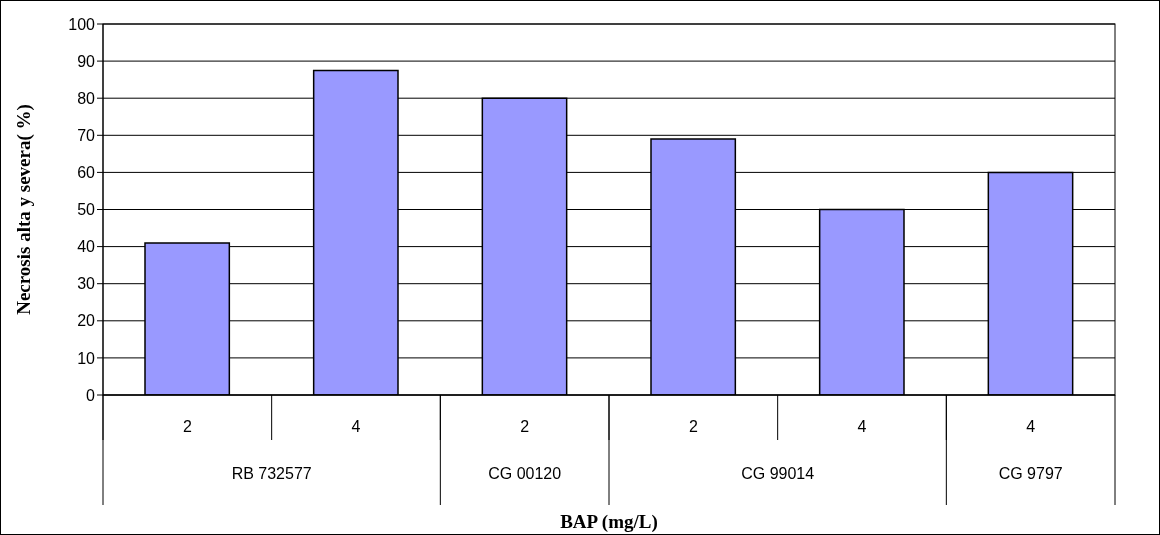  What do you see at coordinates (24, 209) in the screenshot?
I see `y-axis-title: Necrosis alta y severa( %)` at bounding box center [24, 209].